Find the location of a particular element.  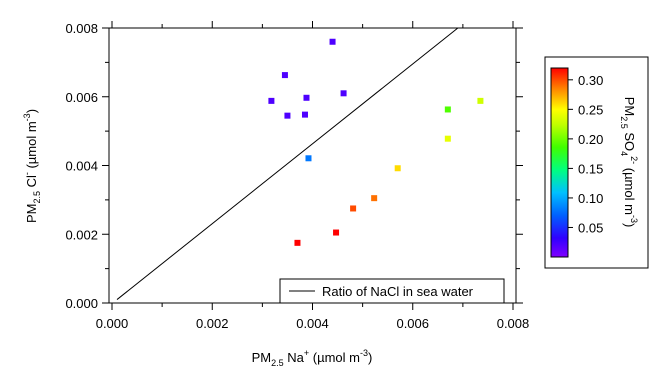

legend-box is located at coordinates (392, 291).